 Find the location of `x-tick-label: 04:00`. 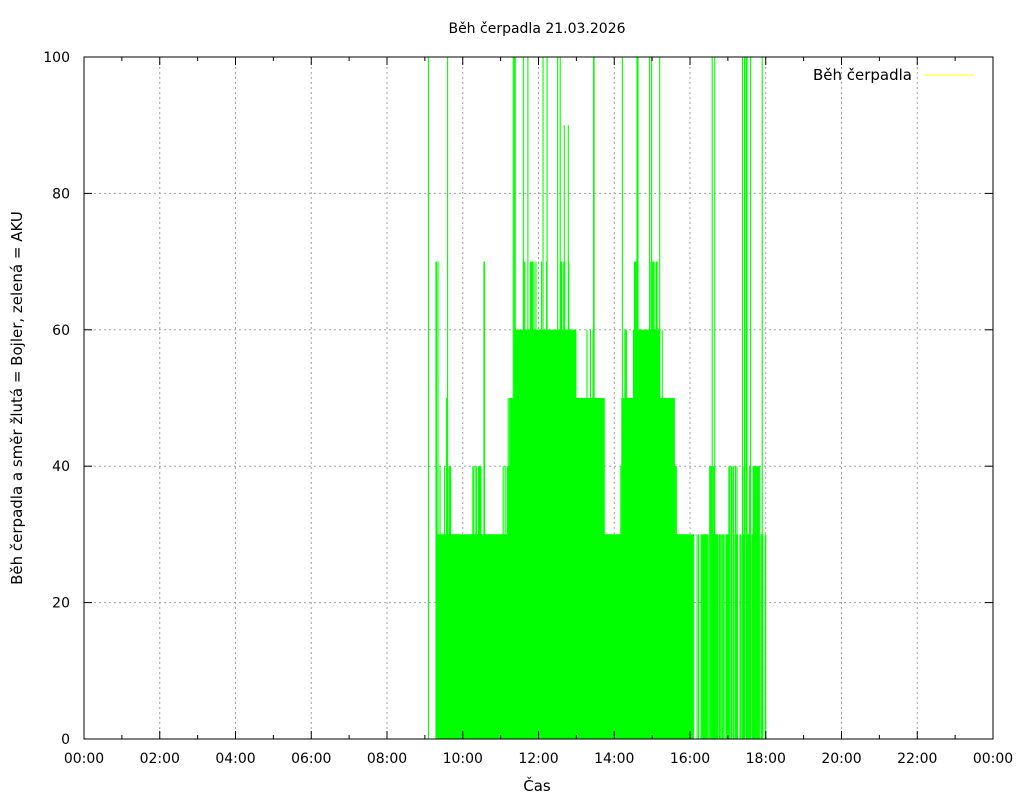

x-tick-label: 04:00 is located at coordinates (235, 759).